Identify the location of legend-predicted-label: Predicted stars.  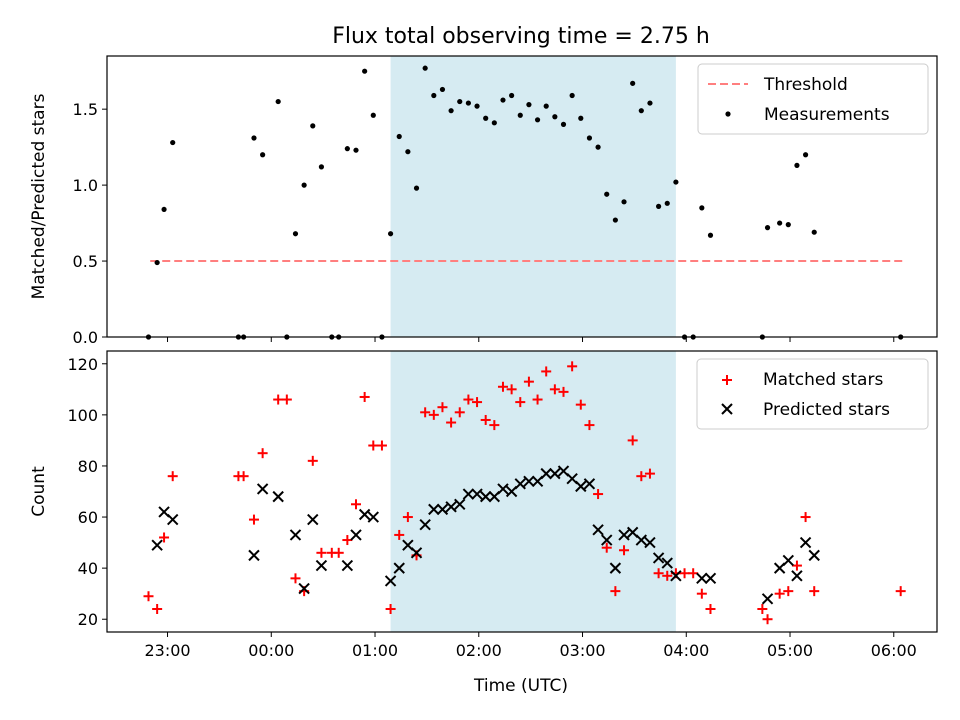
(826, 410).